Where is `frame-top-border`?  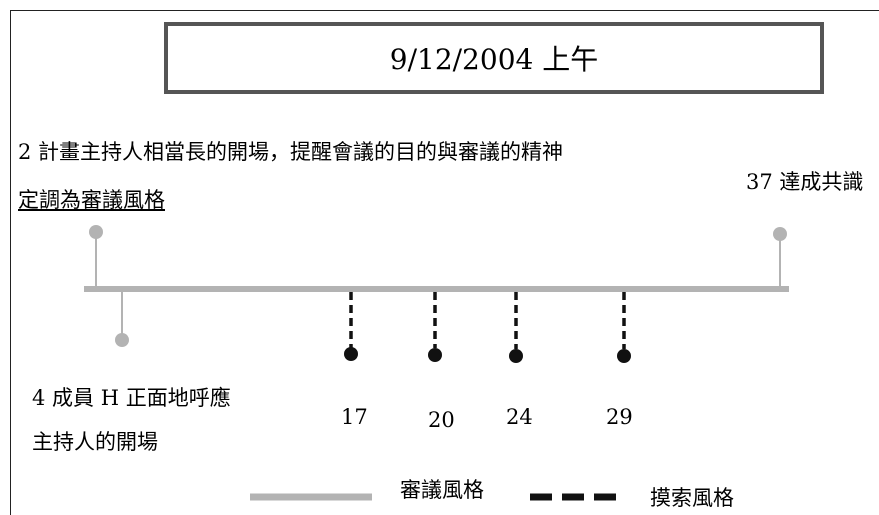 frame-top-border is located at coordinates (444, 10).